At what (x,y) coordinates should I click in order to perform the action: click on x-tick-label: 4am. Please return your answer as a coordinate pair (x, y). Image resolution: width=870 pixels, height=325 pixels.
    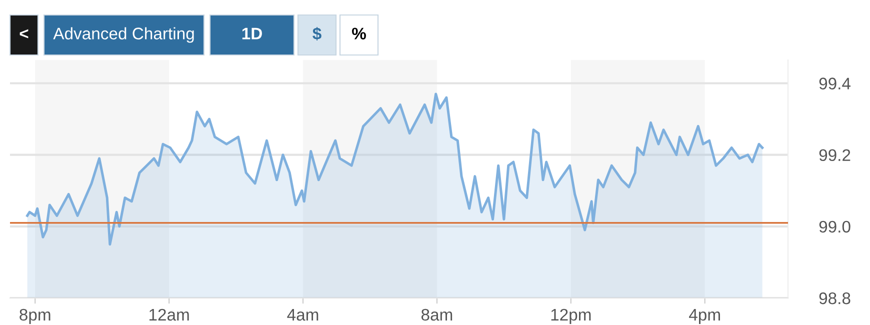
    Looking at the image, I should click on (302, 315).